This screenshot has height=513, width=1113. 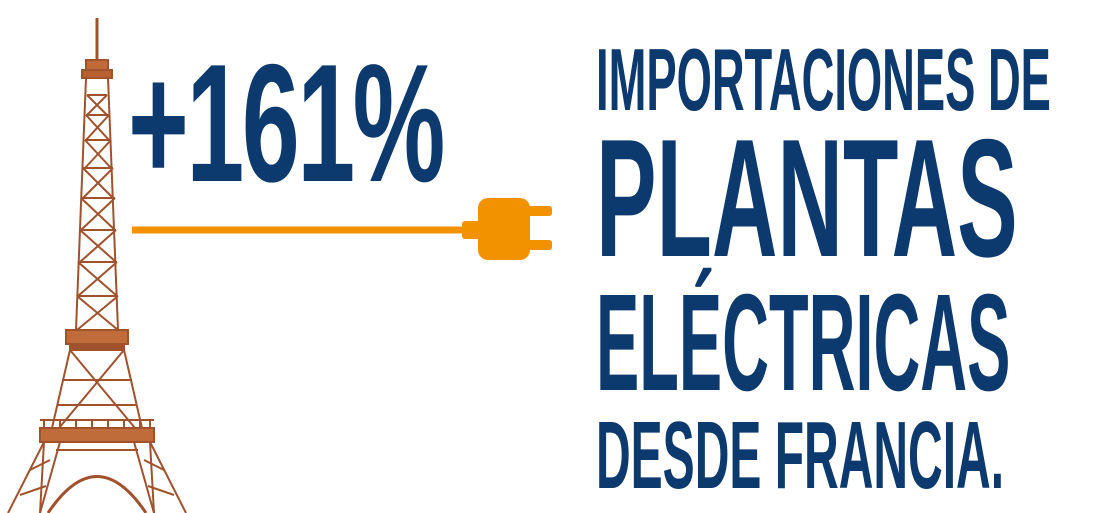 What do you see at coordinates (803, 343) in the screenshot?
I see `headline-line-3: ELÉCTRICAS` at bounding box center [803, 343].